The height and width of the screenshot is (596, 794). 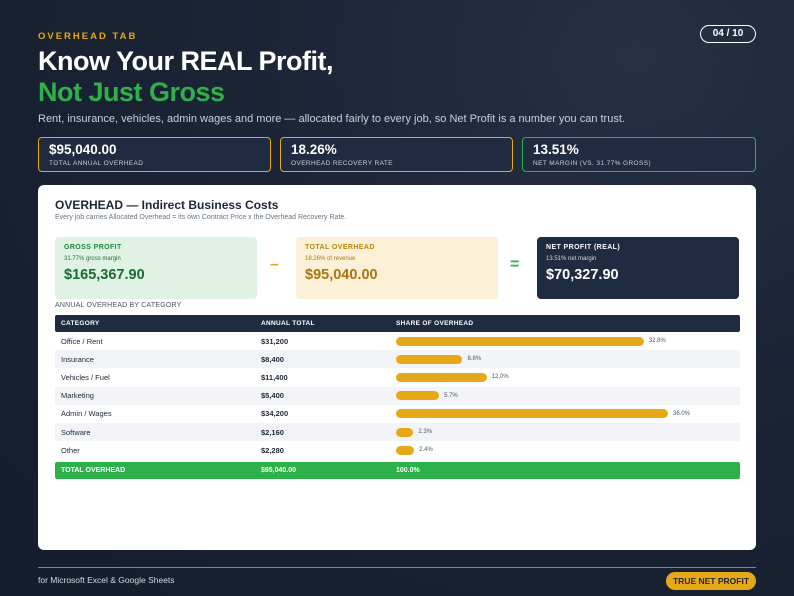 I want to click on kpi-value: 13.51%, so click(x=556, y=149).